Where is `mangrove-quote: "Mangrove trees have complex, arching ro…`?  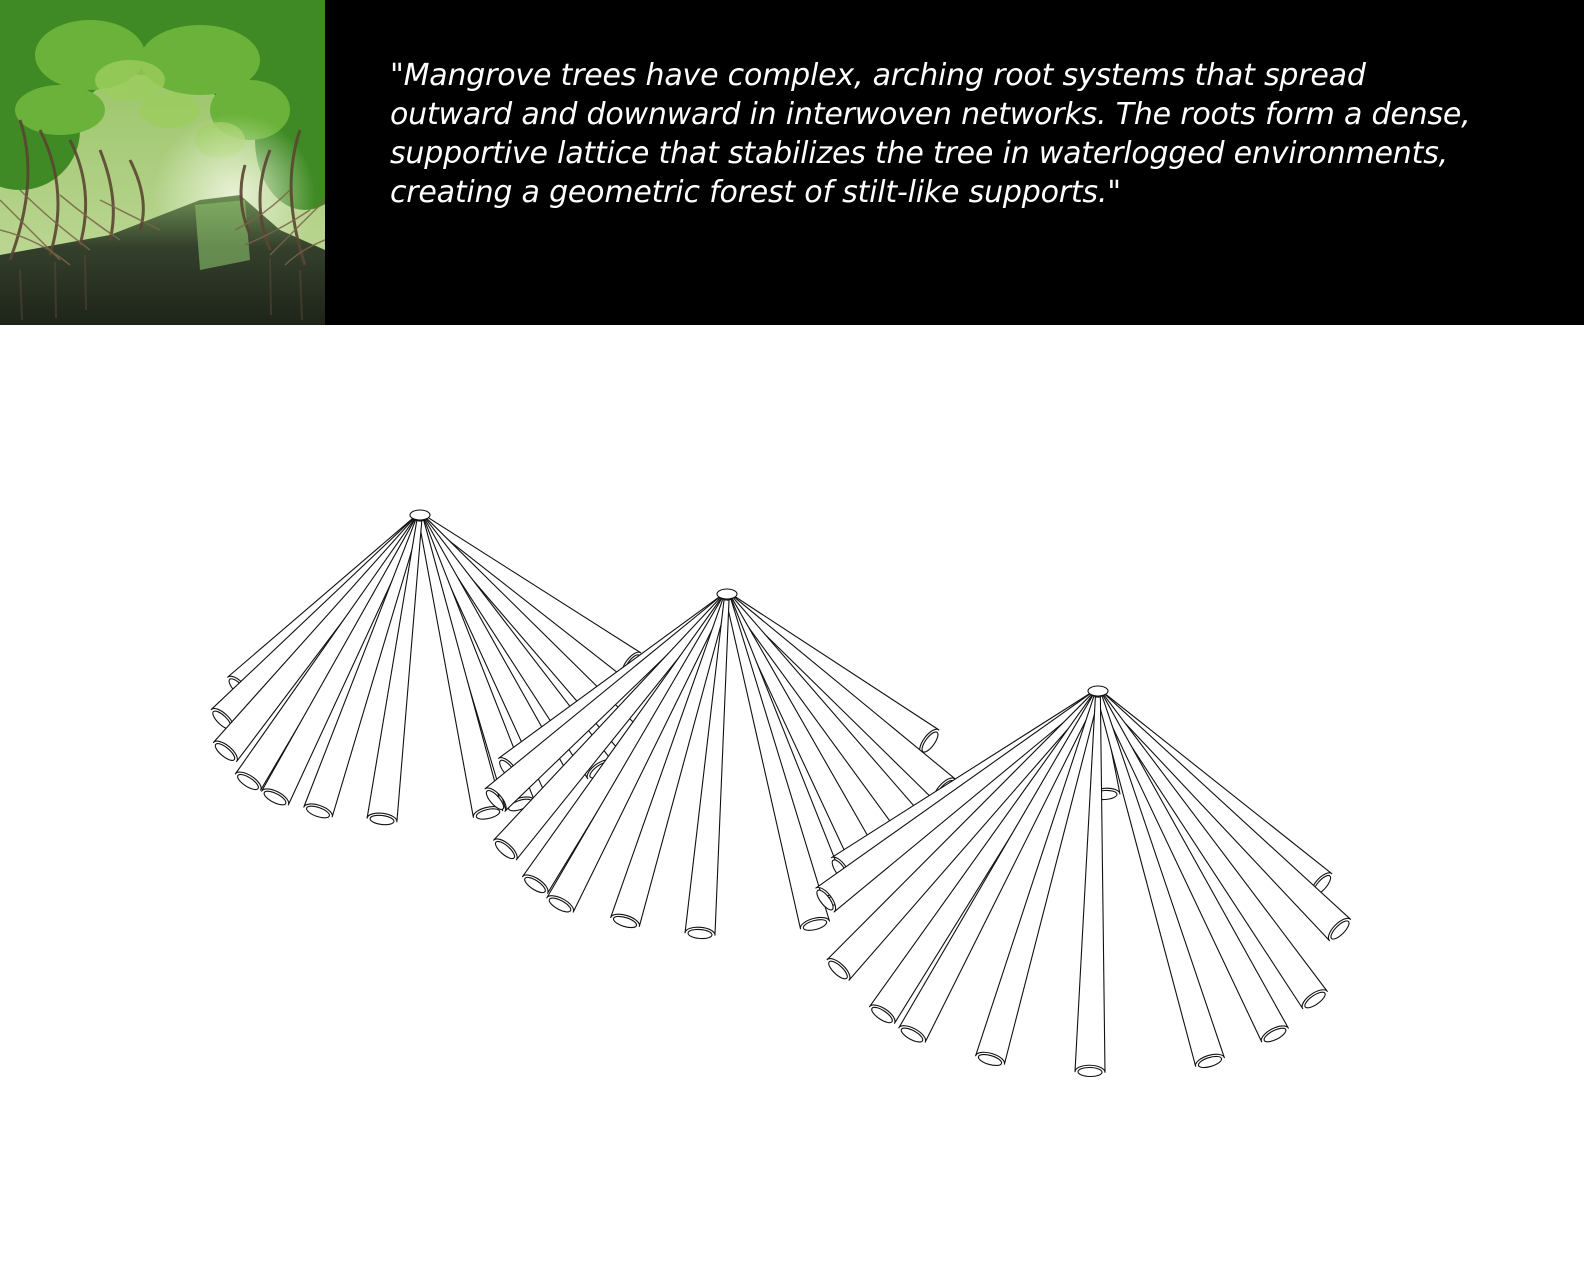
mangrove-quote: "Mangrove trees have complex, arching ro… is located at coordinates (930, 134).